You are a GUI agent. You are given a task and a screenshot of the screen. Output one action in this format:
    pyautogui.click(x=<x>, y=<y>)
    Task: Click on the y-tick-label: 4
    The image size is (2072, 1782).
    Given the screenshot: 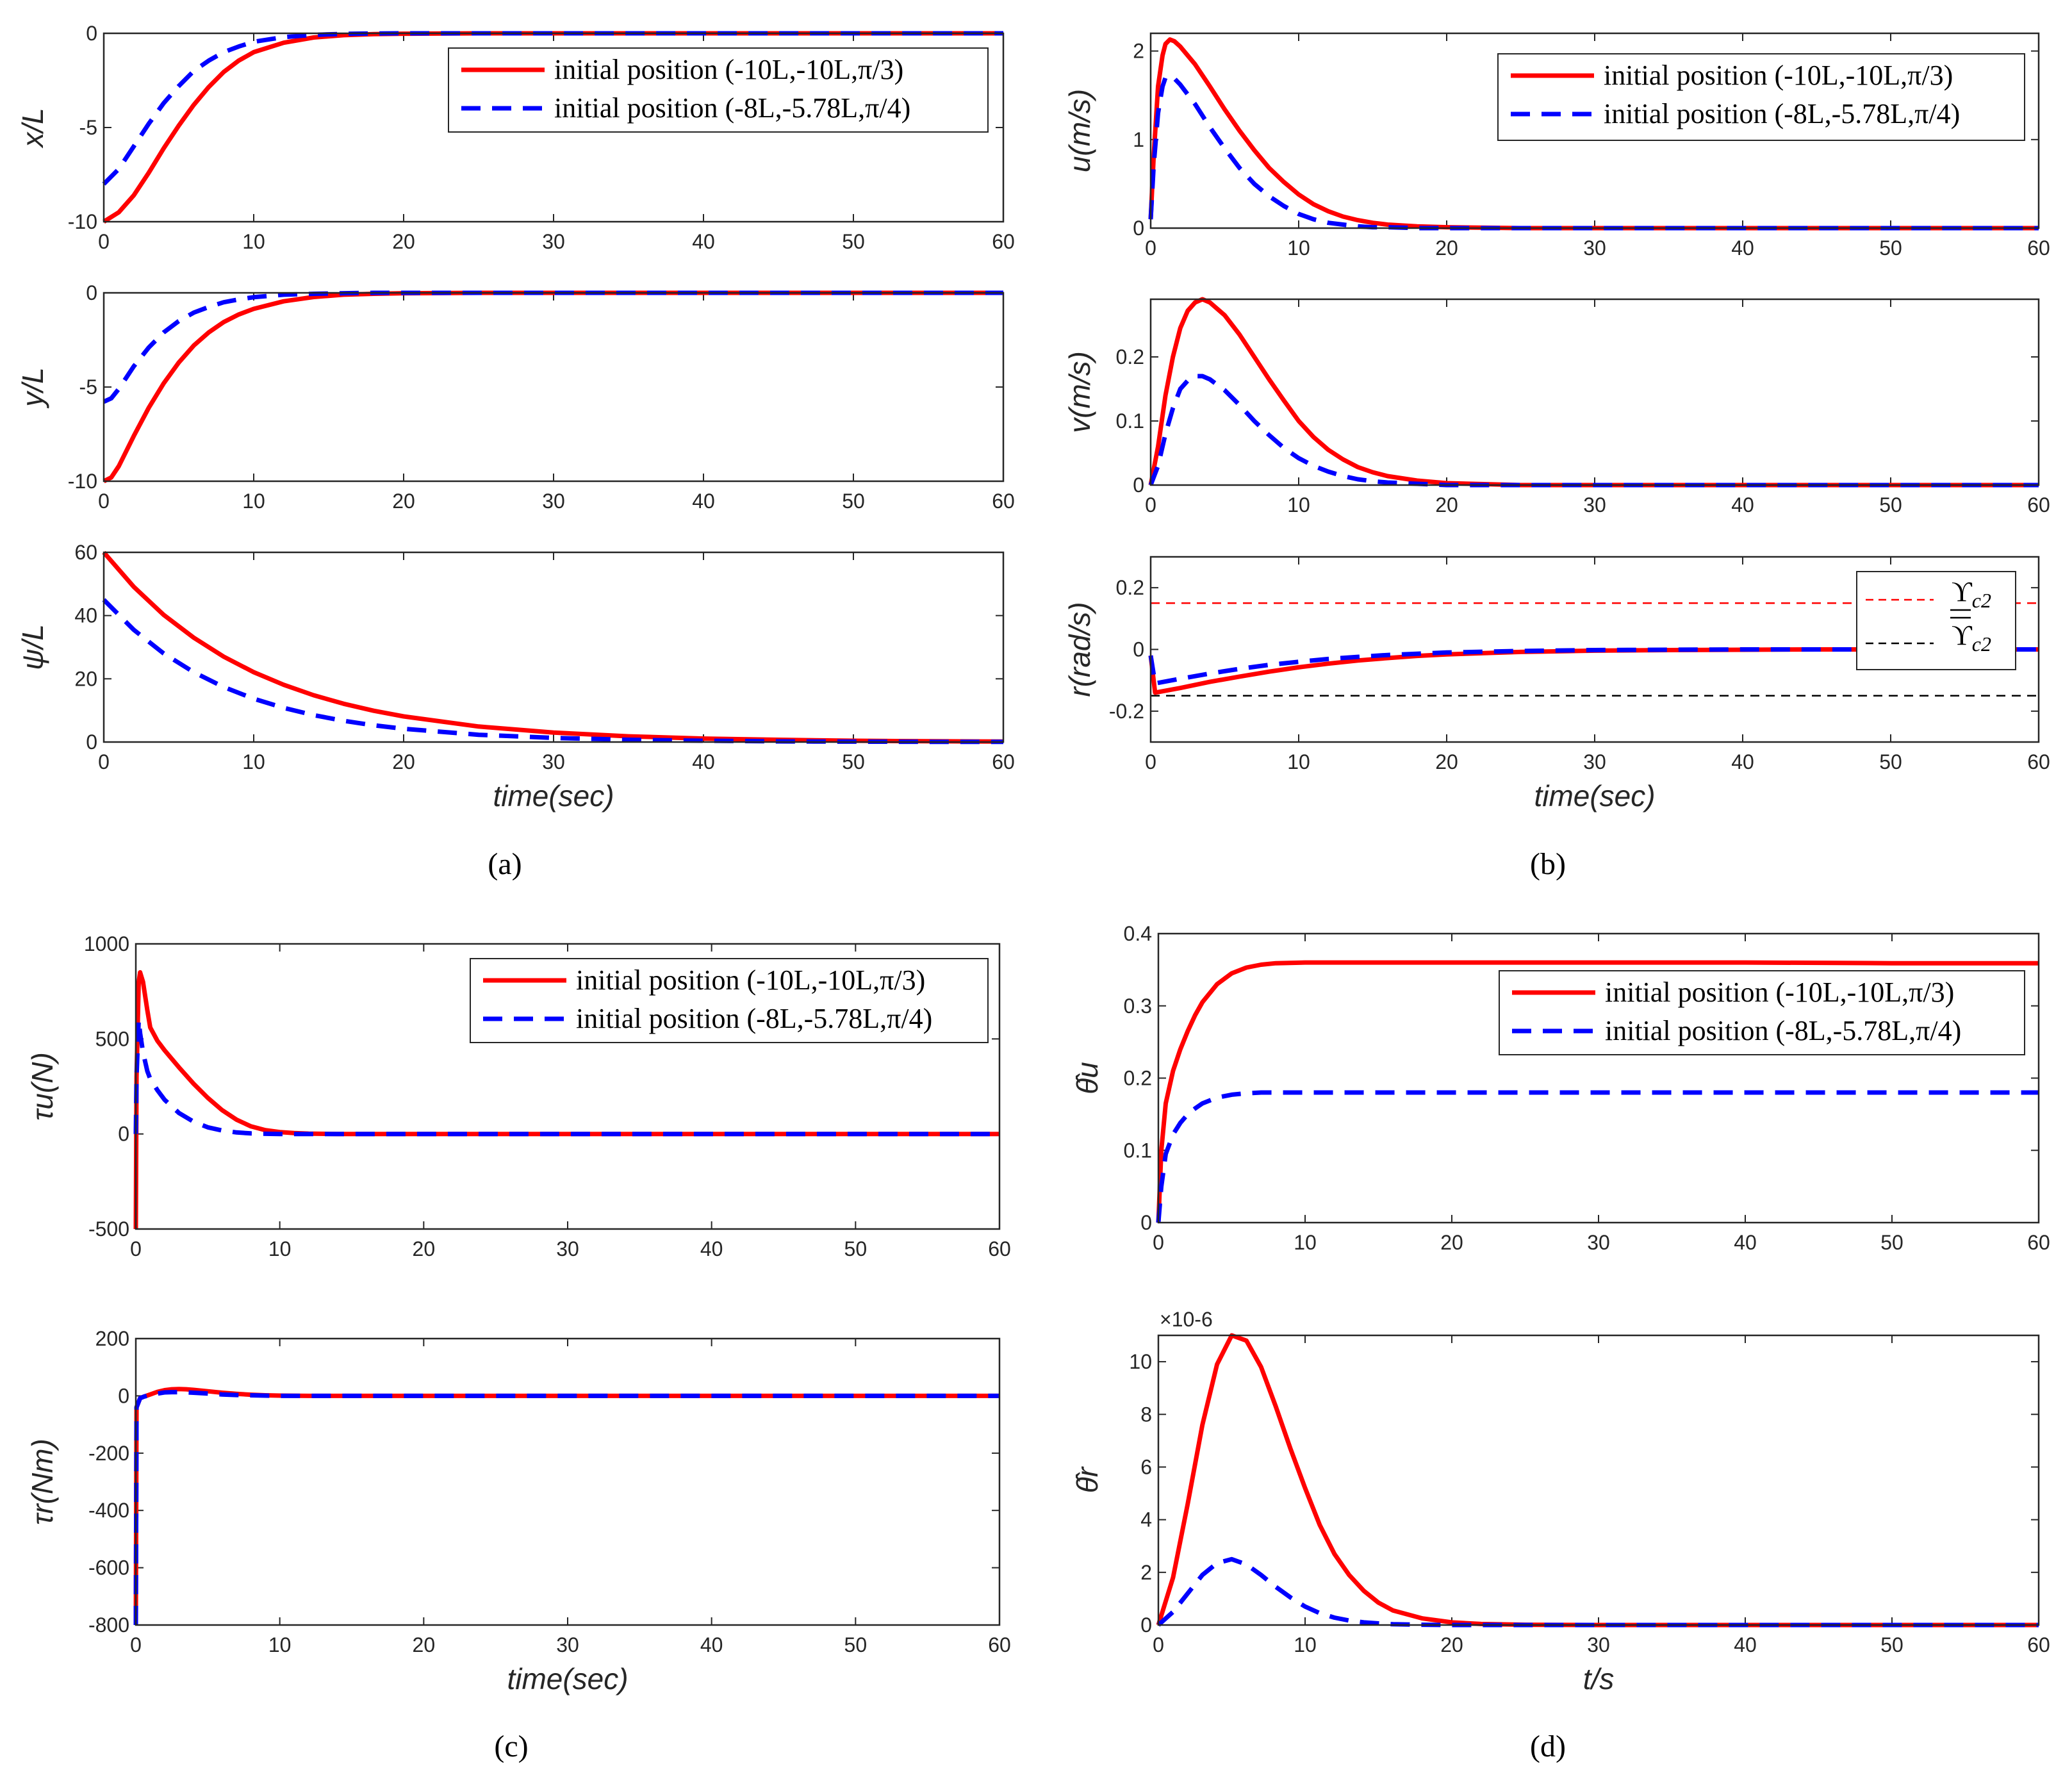 What is the action you would take?
    pyautogui.click(x=1146, y=1519)
    